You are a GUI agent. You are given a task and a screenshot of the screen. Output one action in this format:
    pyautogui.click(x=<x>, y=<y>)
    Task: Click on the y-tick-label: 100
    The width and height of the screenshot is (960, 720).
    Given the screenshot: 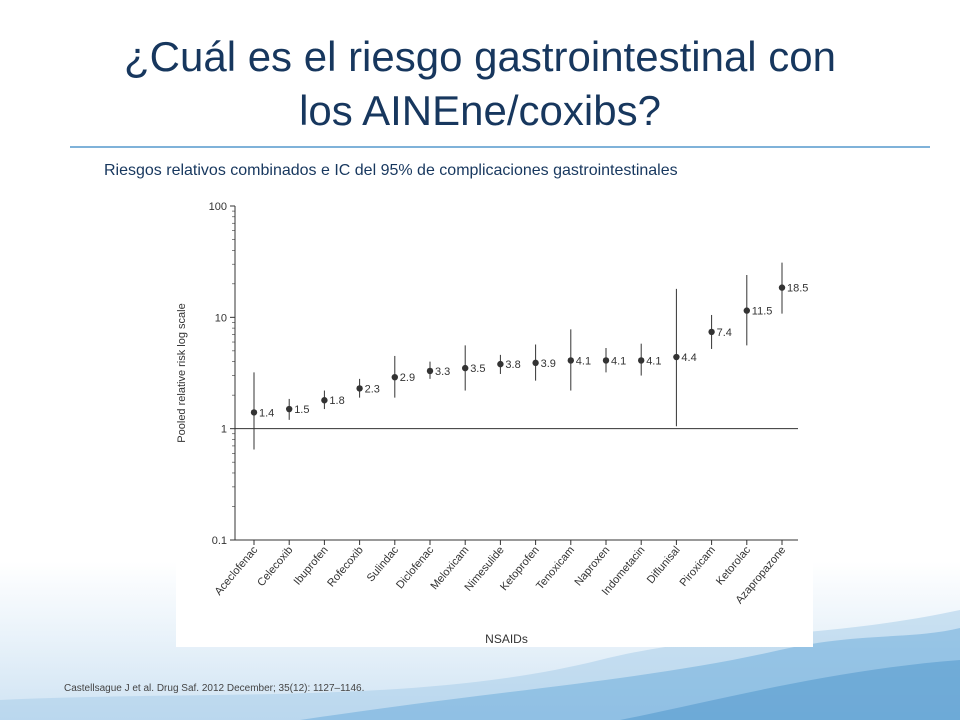 What is the action you would take?
    pyautogui.click(x=218, y=207)
    